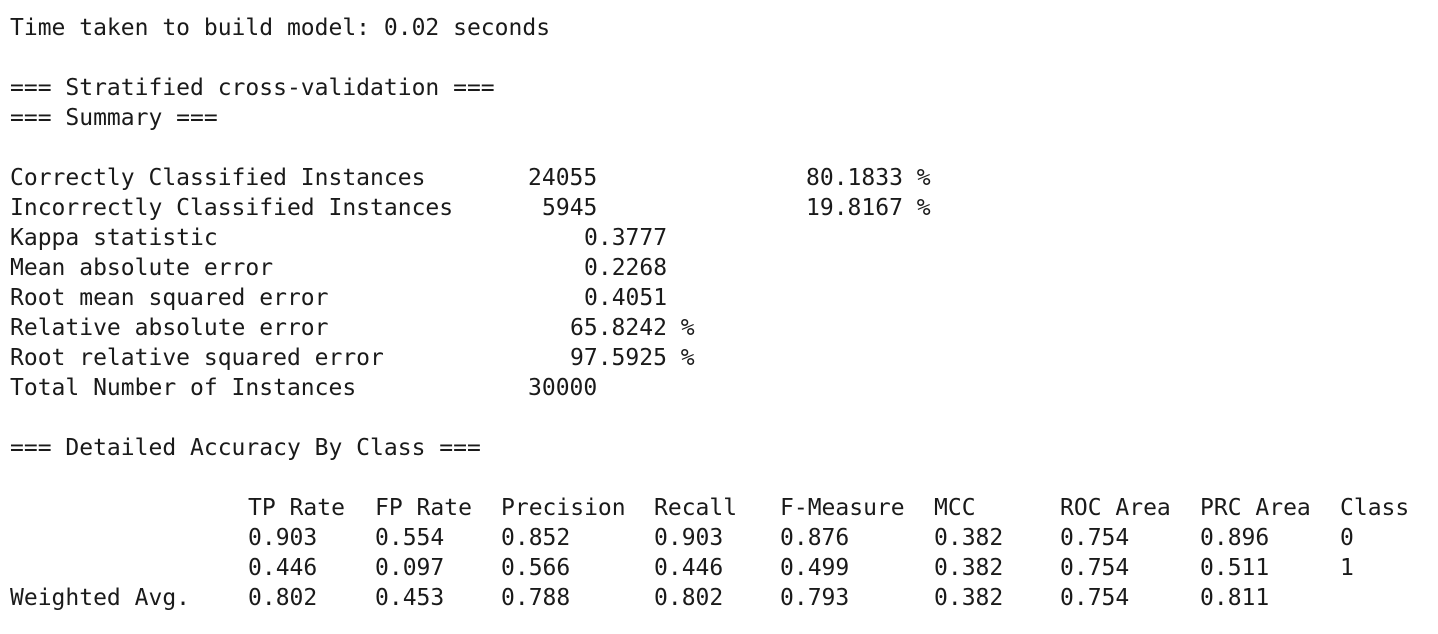 The image size is (1438, 634). What do you see at coordinates (142, 268) in the screenshot?
I see `summary-label-mae: Mean absolute error` at bounding box center [142, 268].